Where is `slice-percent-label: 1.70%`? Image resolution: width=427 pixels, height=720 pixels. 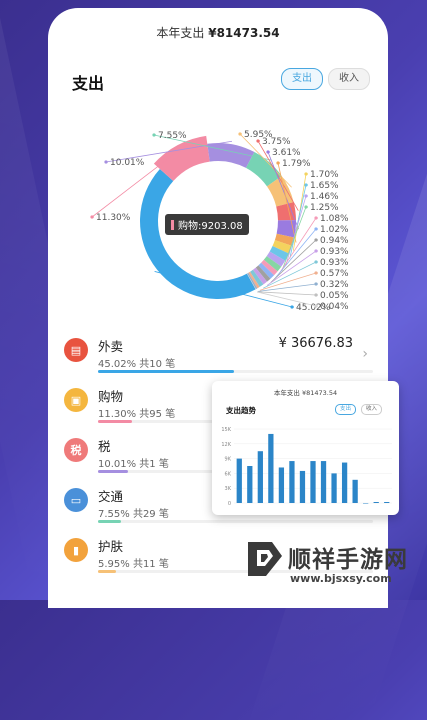
slice-percent-label: 1.70% is located at coordinates (324, 175).